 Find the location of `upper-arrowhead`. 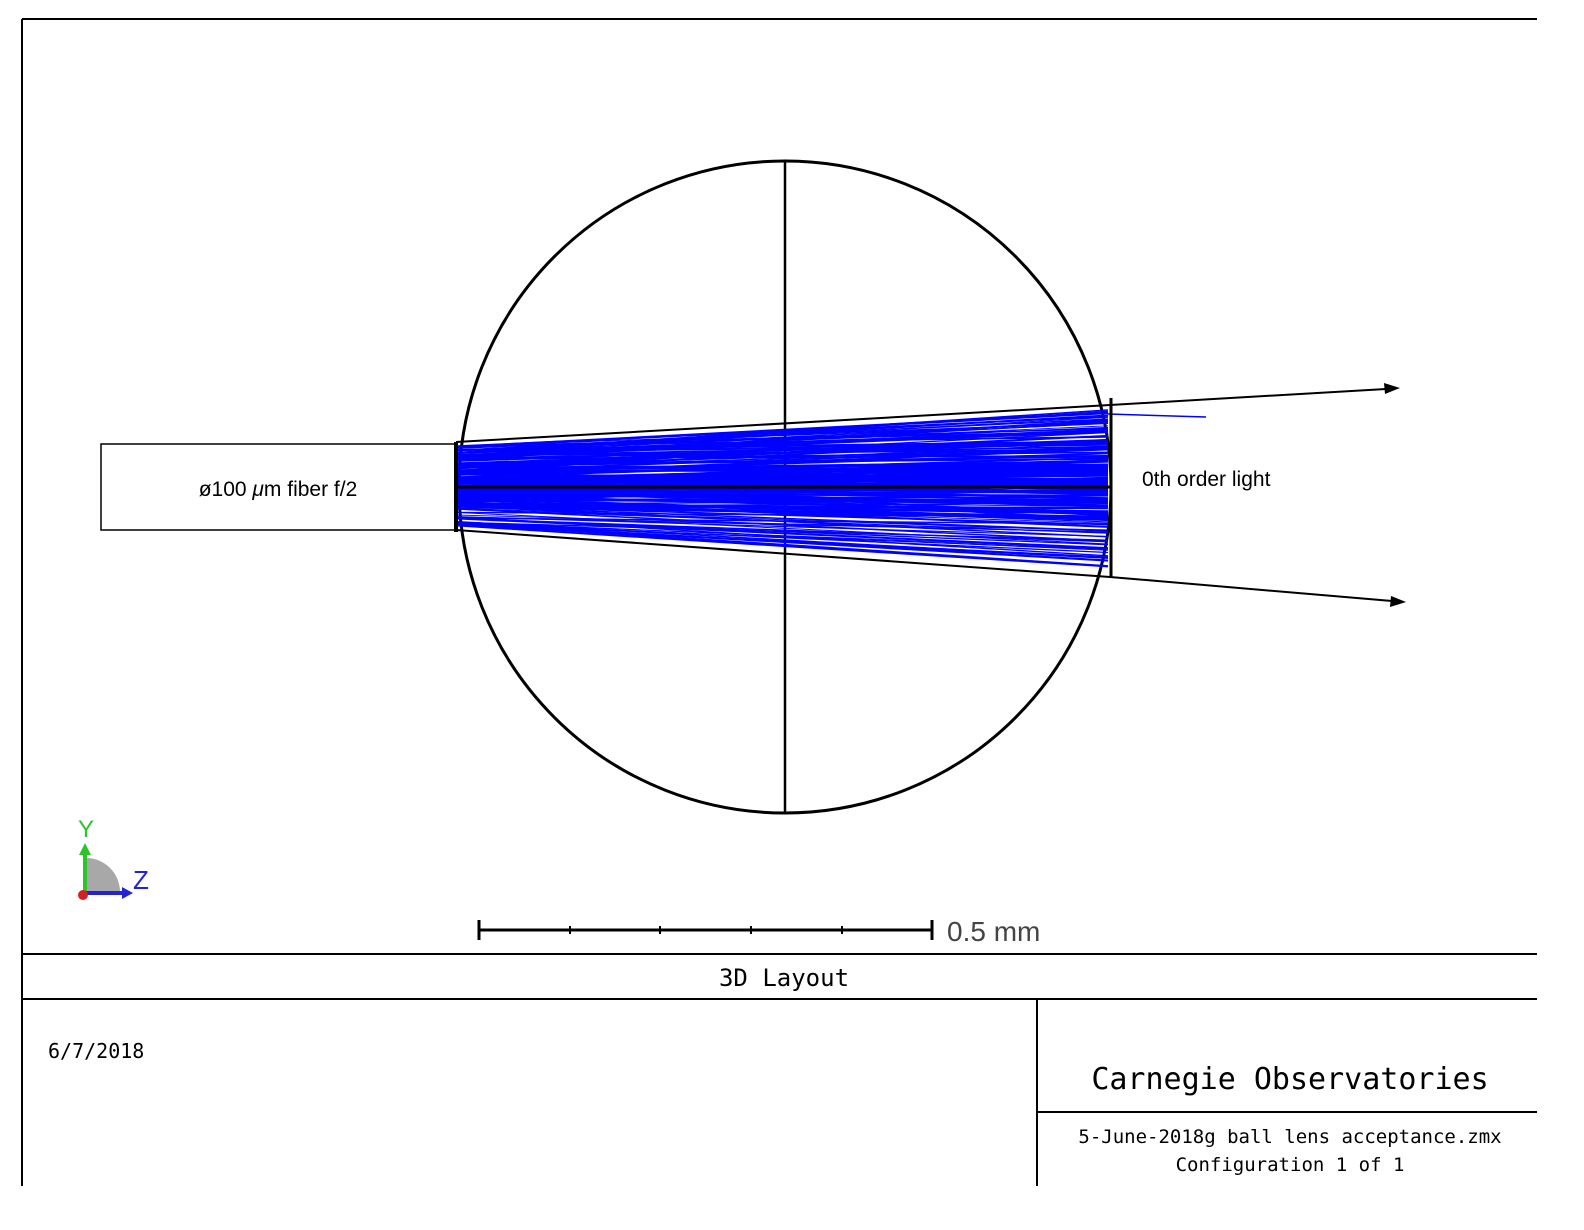

upper-arrowhead is located at coordinates (1392, 388).